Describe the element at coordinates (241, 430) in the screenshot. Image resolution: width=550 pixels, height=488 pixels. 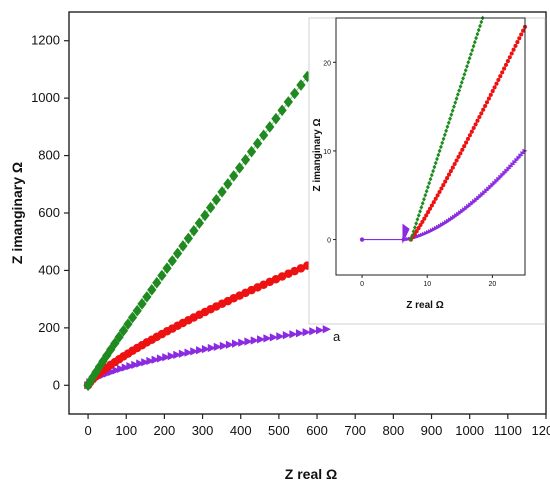
I see `x-tick-label: 400` at that location.